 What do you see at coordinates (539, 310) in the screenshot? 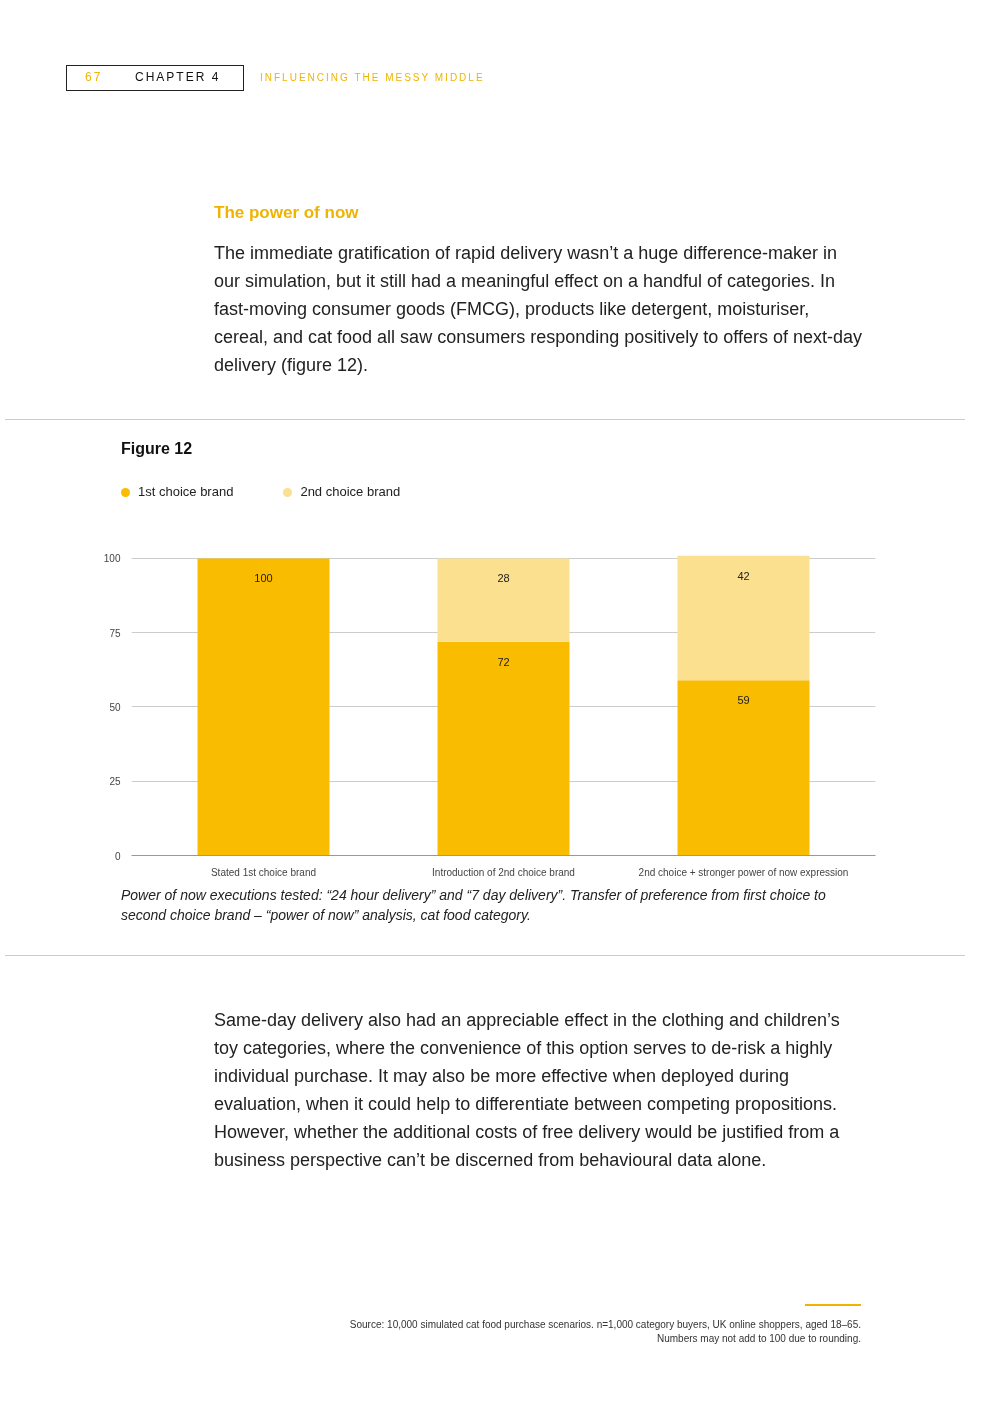
I see `text: The immediate gratification of rapid delivery wasn’t a huge difference-maker in our simulation, but it still had a meaningful effect on a handful of categories. In fast-moving consumer goods (FMCG), products like detergent, moisturiser, cereal, and cat food all saw consumers responding positively to offers of next-day delivery (figure 12).` at bounding box center [539, 310].